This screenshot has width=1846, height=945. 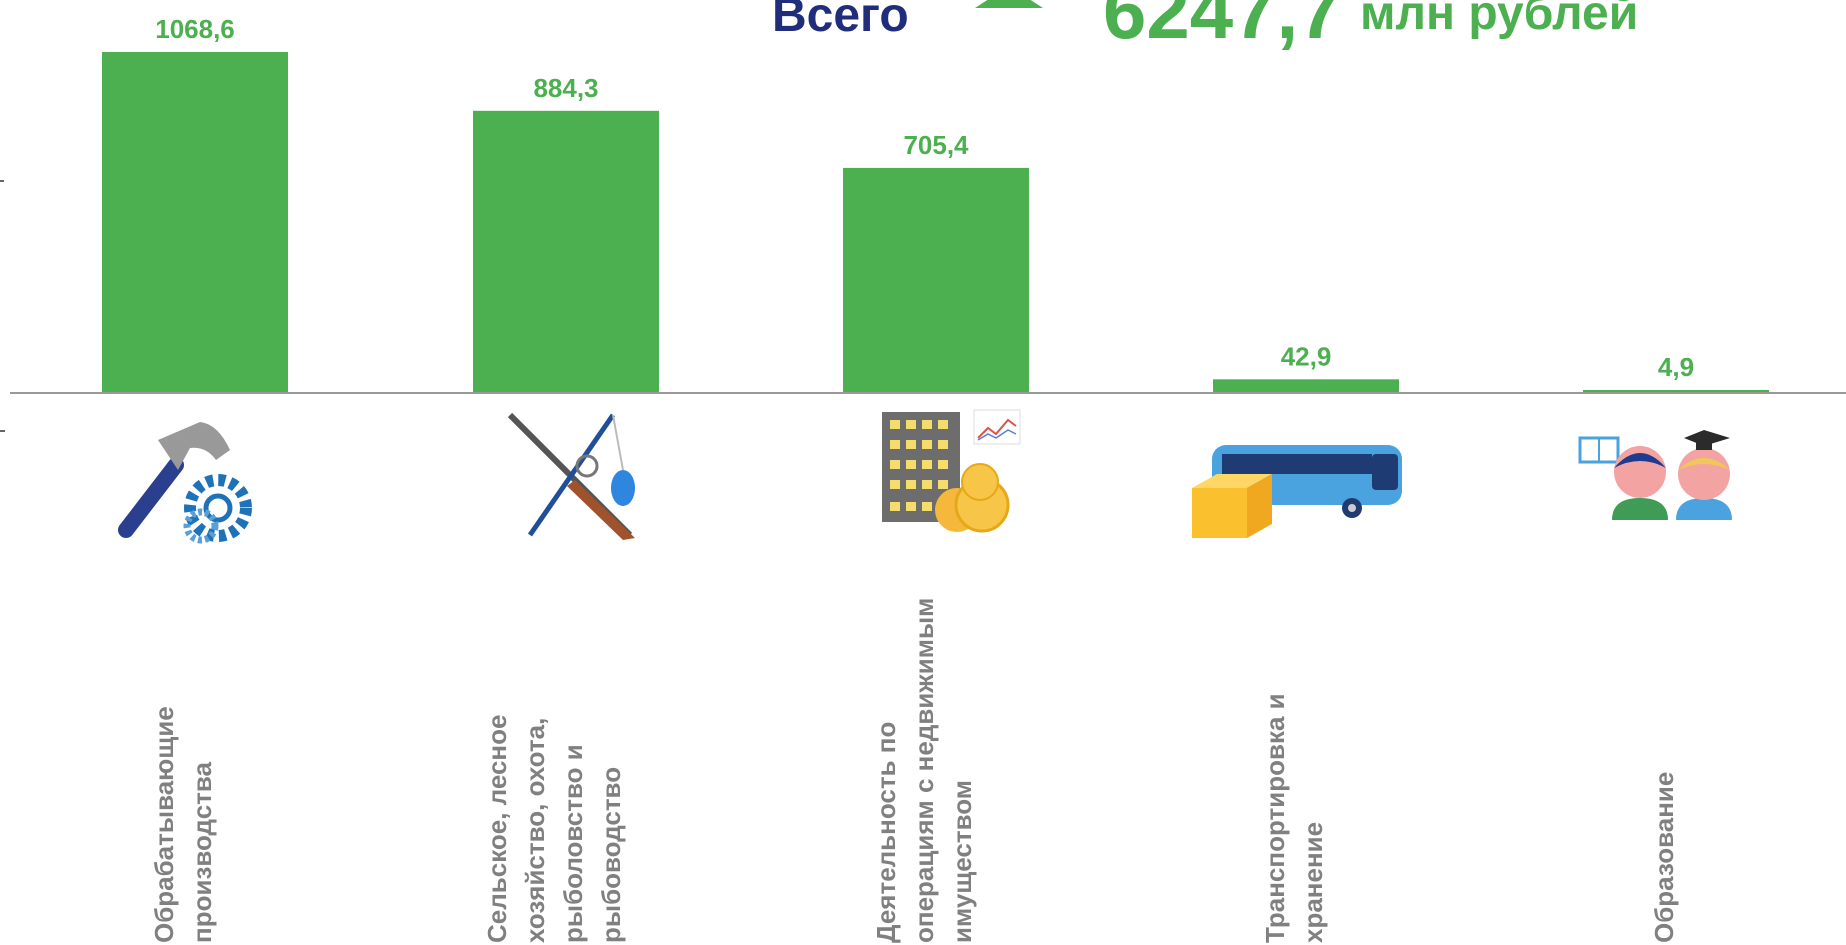 I want to click on bus-box-icon, so click(x=1297, y=491).